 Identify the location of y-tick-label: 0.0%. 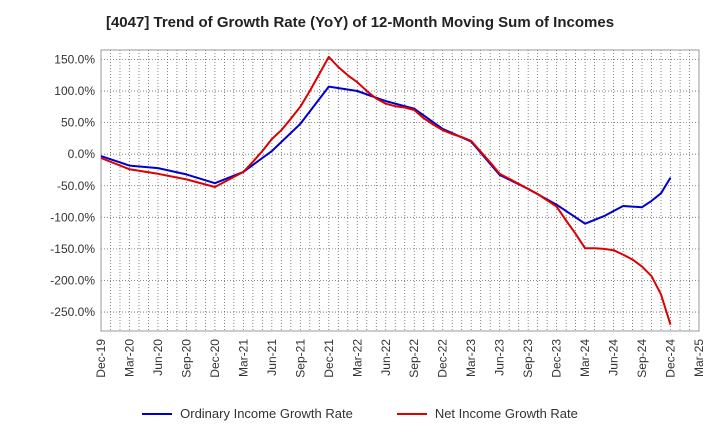
(82, 154).